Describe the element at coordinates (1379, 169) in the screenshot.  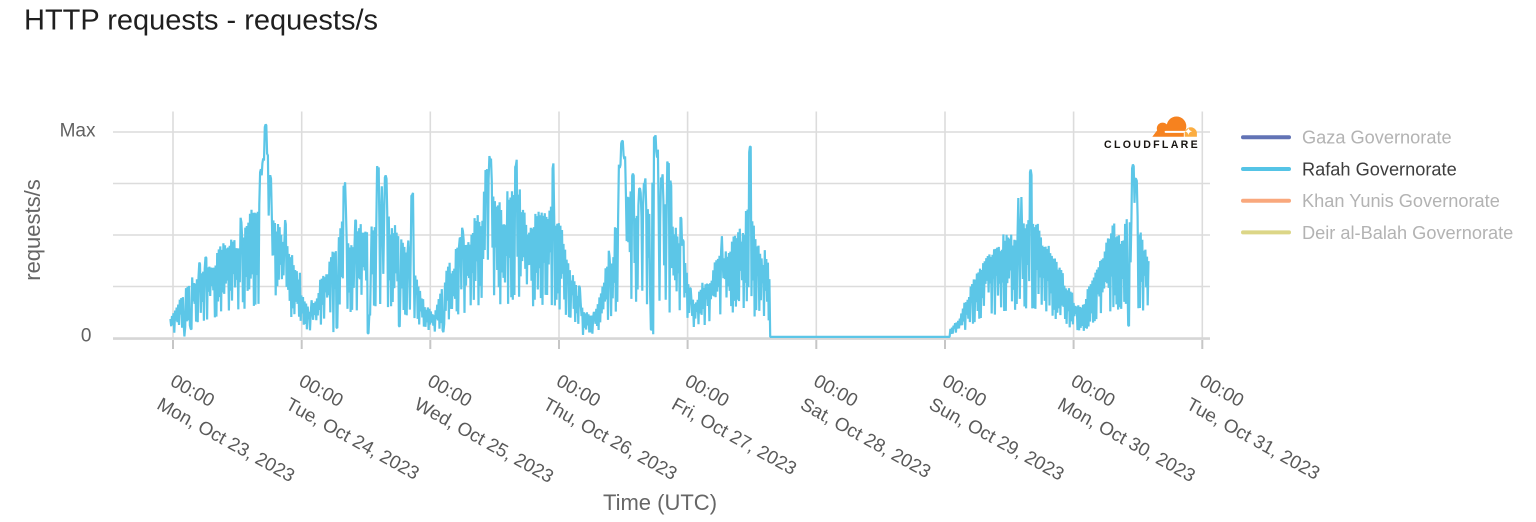
I see `svg-text: Rafah Governorate` at that location.